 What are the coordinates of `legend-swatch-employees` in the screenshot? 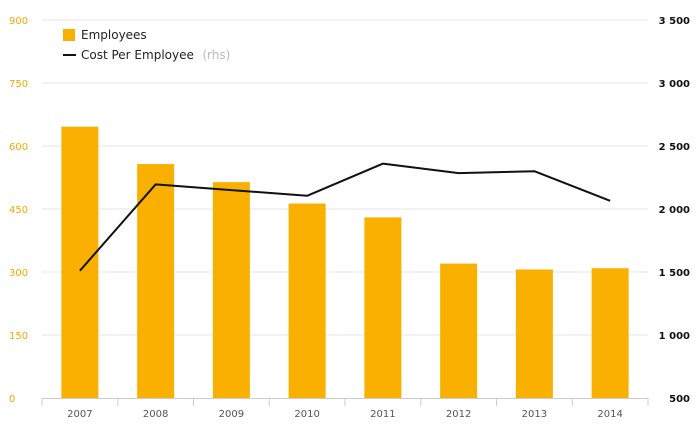 It's located at (69, 35).